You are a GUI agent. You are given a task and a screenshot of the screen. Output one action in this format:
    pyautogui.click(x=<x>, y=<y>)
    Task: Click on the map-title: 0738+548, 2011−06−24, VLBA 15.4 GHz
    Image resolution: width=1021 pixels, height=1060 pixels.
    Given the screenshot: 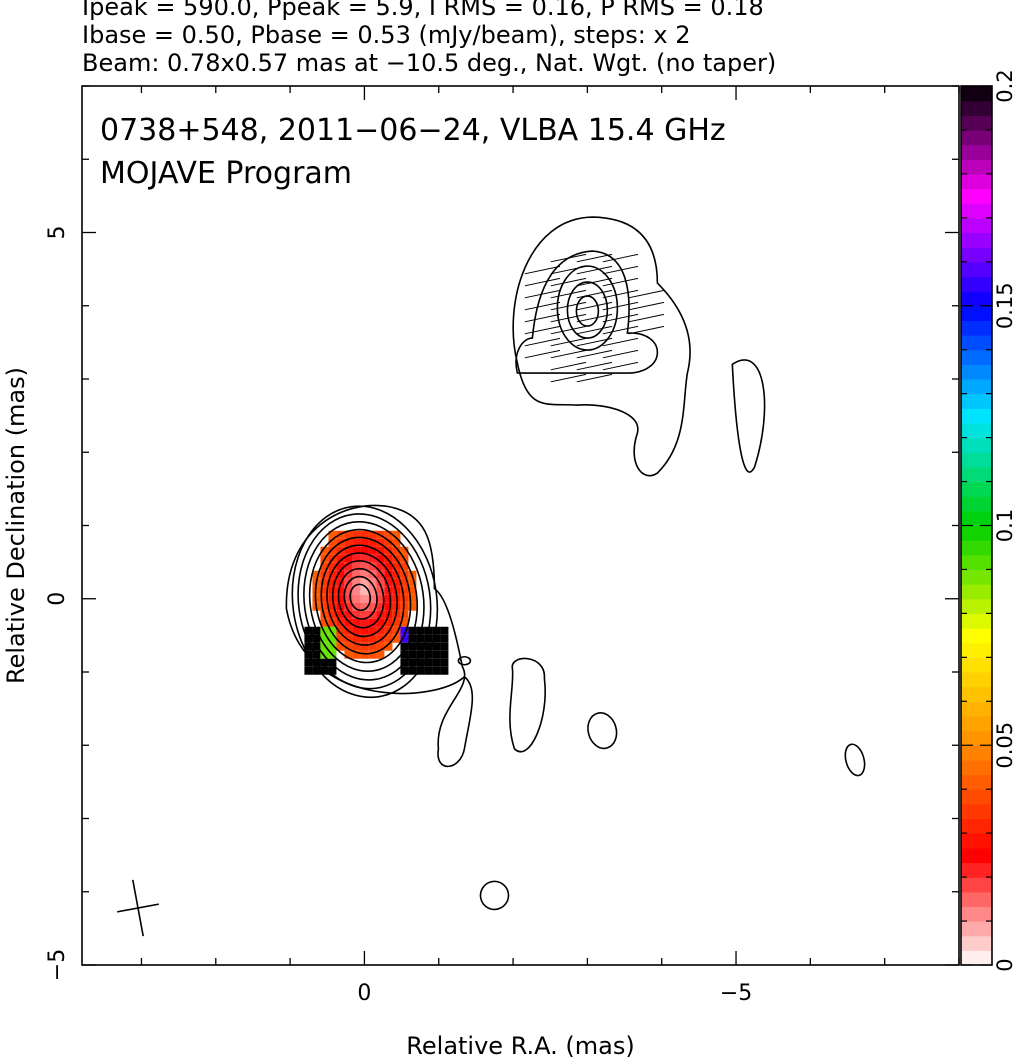 What is the action you would take?
    pyautogui.click(x=413, y=130)
    